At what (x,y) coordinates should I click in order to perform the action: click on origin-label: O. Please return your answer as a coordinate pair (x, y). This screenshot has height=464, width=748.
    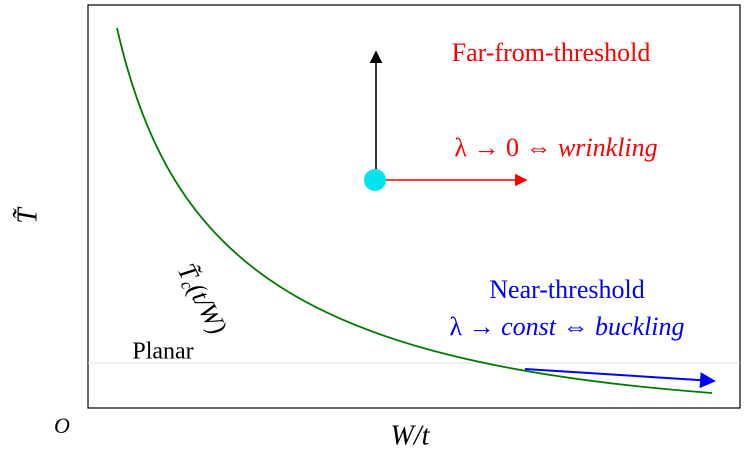
    Looking at the image, I should click on (62, 425).